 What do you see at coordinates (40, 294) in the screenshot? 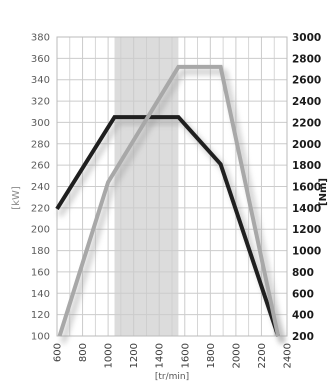
I see `y-left-tick-label: 140` at bounding box center [40, 294].